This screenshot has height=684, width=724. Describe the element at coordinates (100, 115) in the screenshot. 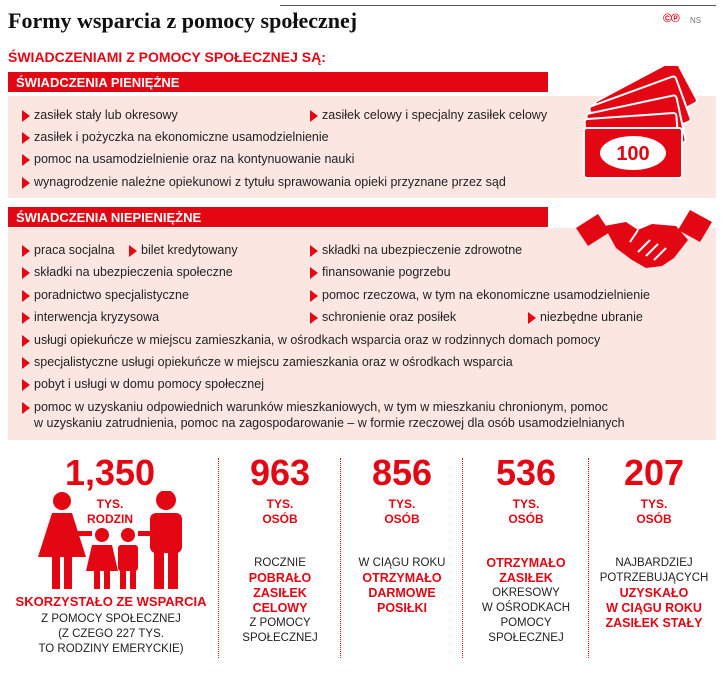

I see `money-item: zasiłek stały lub okresowy` at that location.